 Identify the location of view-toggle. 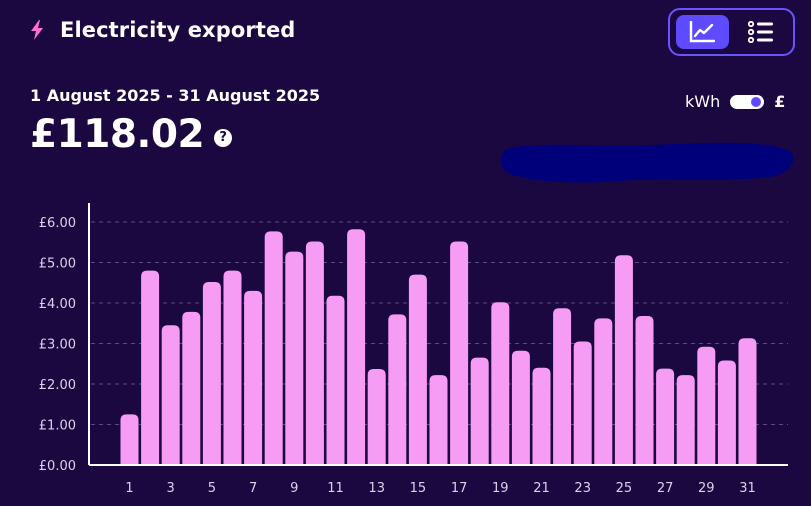
(731, 32).